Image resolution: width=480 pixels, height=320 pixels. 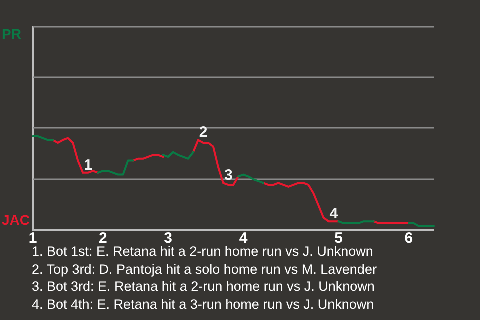 I want to click on annotation: 2, so click(x=203, y=133).